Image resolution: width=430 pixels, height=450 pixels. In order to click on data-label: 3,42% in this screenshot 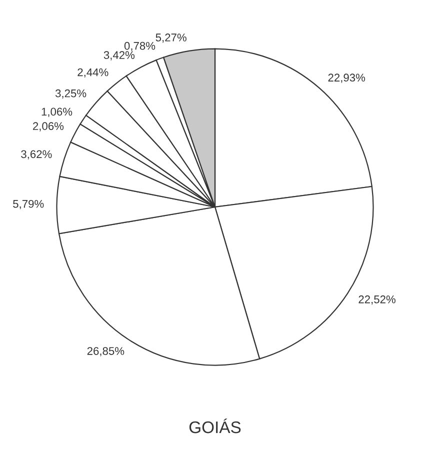, I will do `click(119, 55)`.